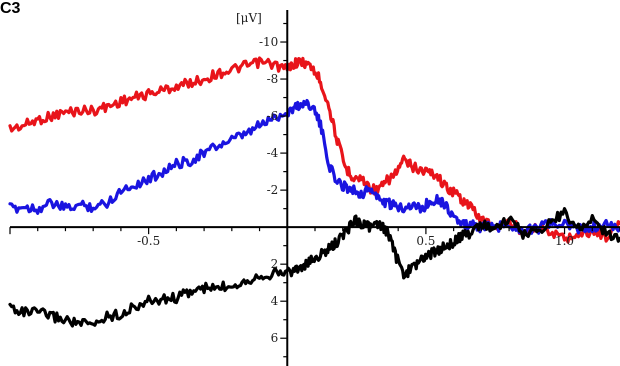 The height and width of the screenshot is (366, 620). Describe the element at coordinates (275, 264) in the screenshot. I see `y-tick-label: 2` at that location.